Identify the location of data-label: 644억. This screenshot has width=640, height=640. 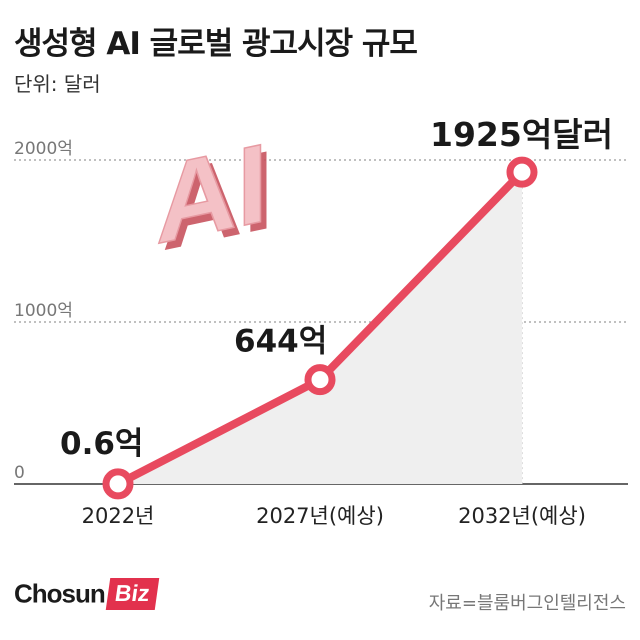
(280, 342).